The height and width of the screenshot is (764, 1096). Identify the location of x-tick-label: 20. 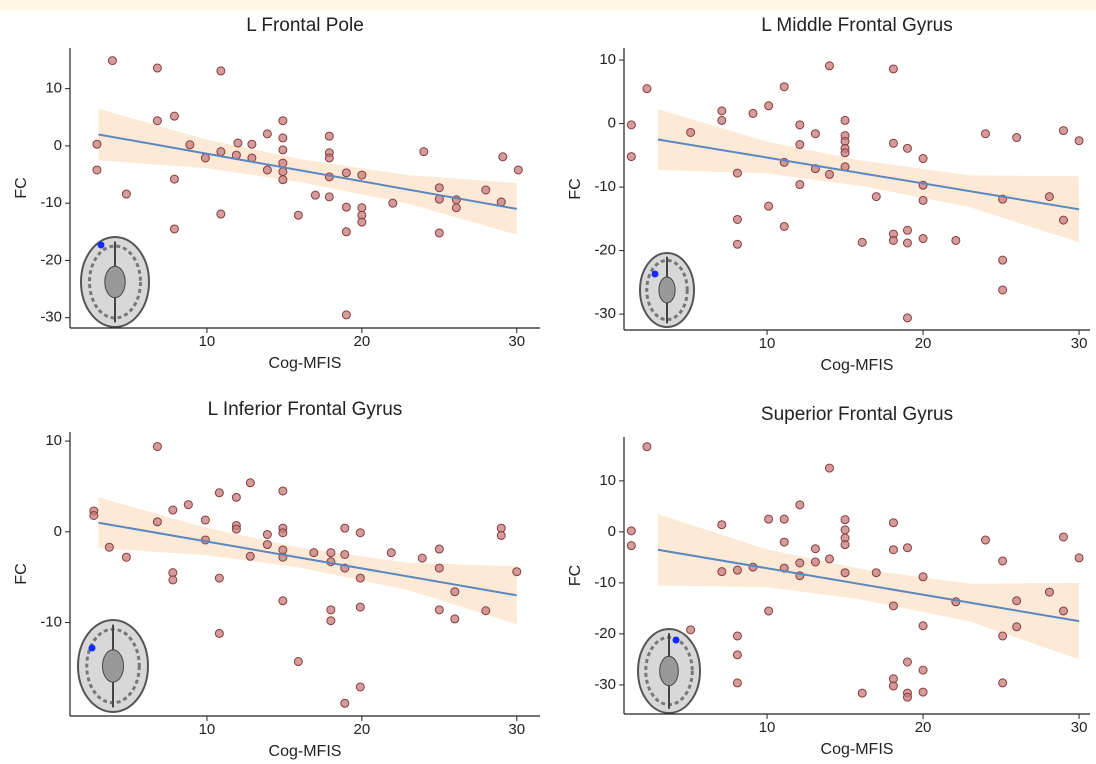
(362, 341).